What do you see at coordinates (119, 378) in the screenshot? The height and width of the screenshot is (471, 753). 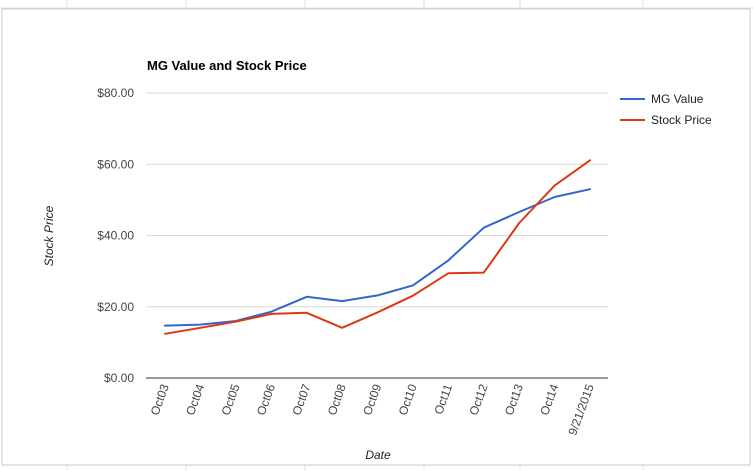 I see `y-tick-label: $0.00` at bounding box center [119, 378].